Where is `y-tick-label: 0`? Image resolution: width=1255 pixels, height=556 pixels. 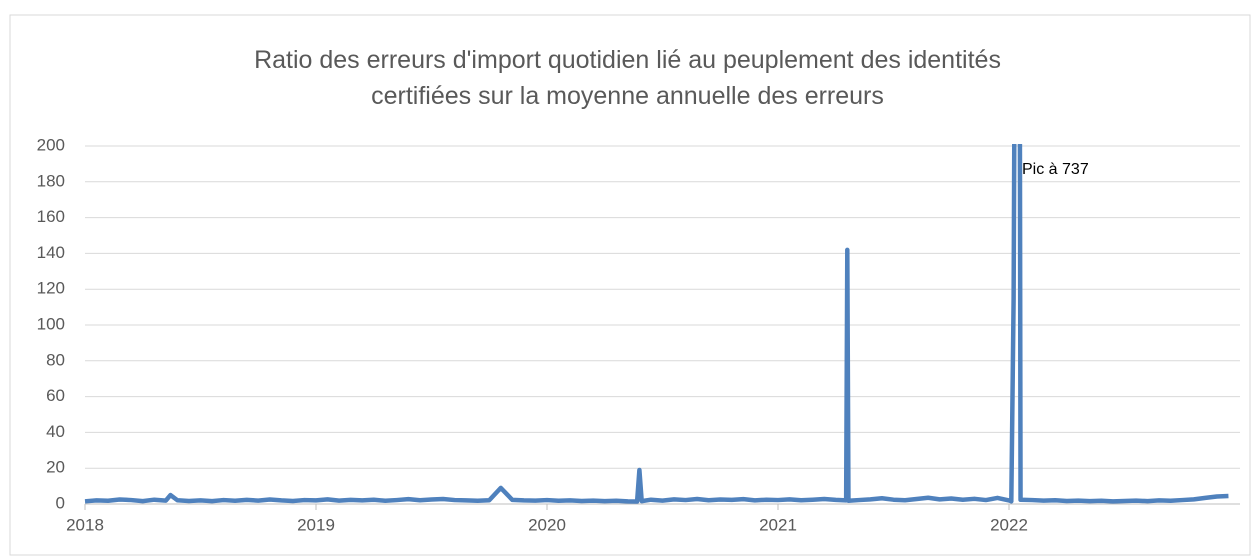 y-tick-label: 0 is located at coordinates (60, 502).